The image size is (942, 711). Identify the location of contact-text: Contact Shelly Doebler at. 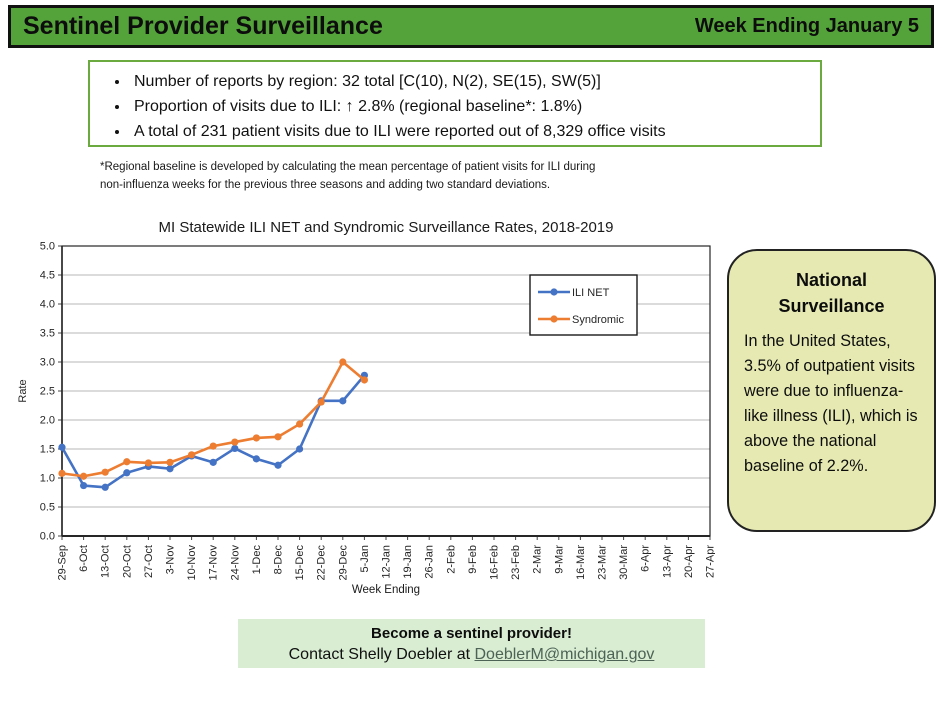
(381, 654).